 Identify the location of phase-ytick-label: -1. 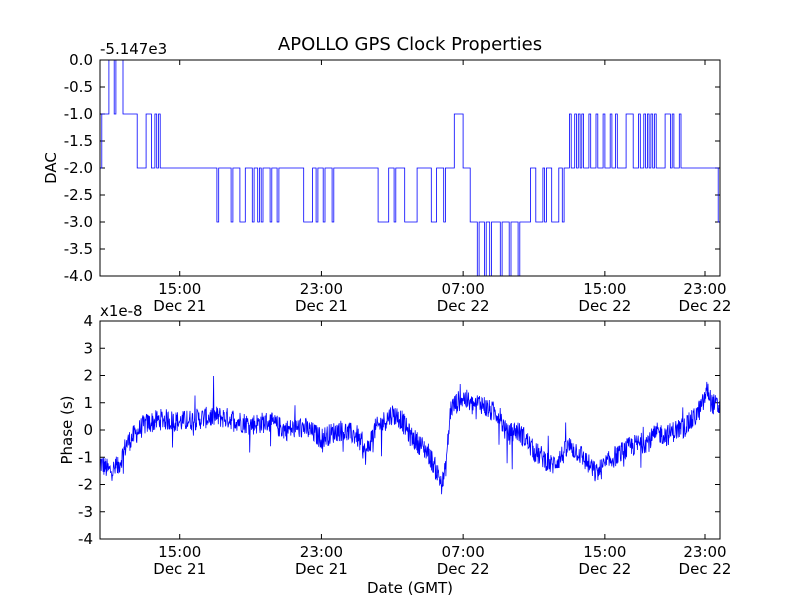
(85, 457).